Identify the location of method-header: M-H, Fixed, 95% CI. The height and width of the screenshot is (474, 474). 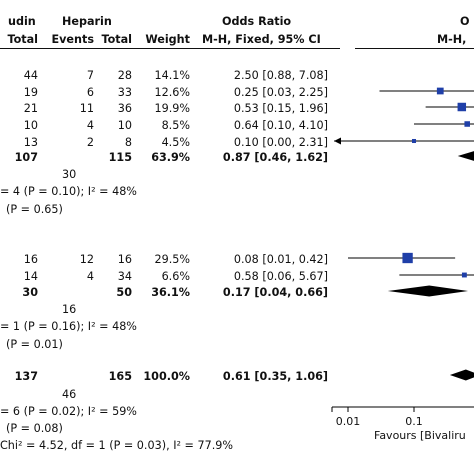
(261, 39).